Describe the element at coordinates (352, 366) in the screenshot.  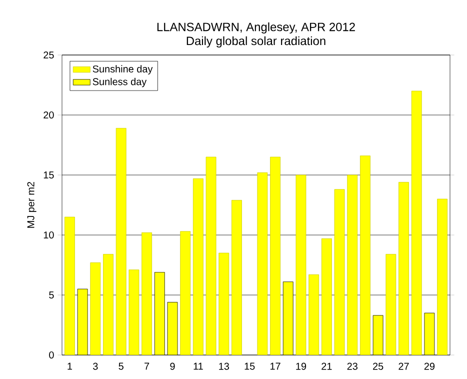
I see `x-tick-label: 23` at that location.